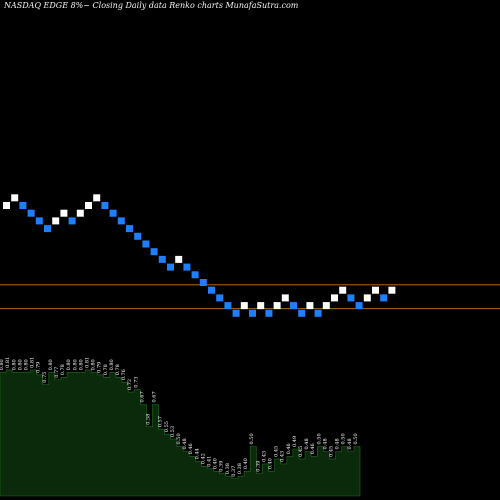  What do you see at coordinates (27, 364) in the screenshot?
I see `volume-label-5: 0.80` at bounding box center [27, 364].